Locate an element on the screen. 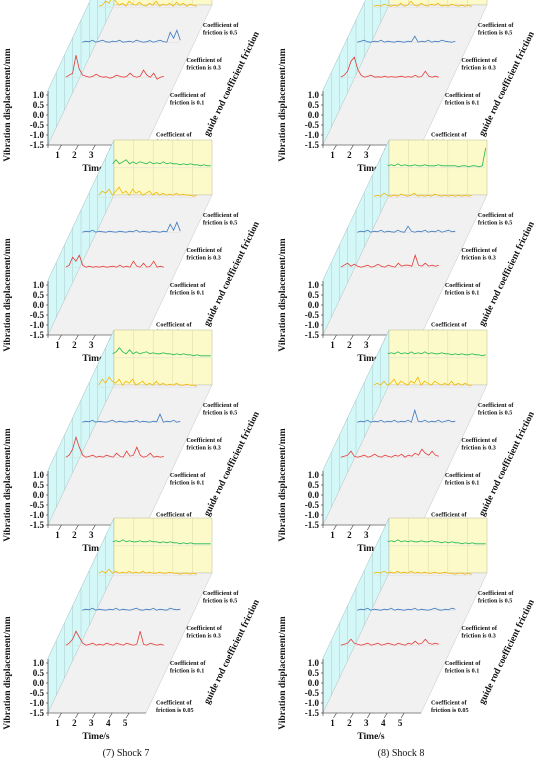 The image size is (550, 758). panel-caption: (8) Shock 8 is located at coordinates (401, 753).